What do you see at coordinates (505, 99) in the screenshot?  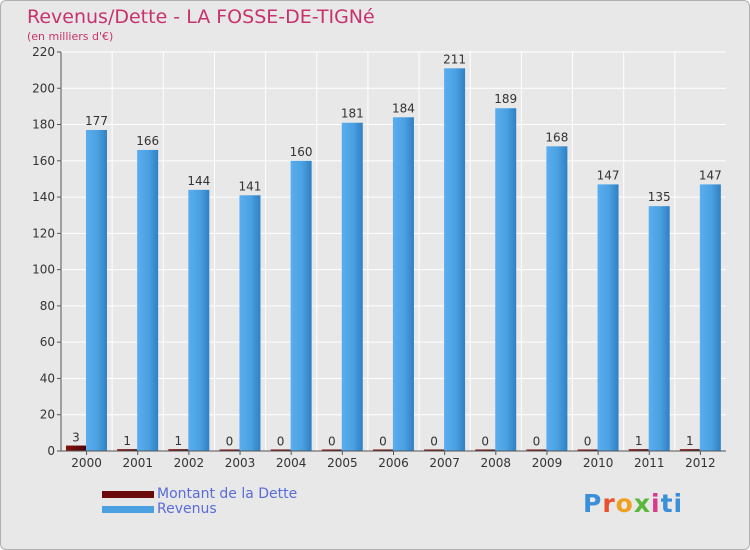 I see `data-label-revenus-2008: 189` at bounding box center [505, 99].